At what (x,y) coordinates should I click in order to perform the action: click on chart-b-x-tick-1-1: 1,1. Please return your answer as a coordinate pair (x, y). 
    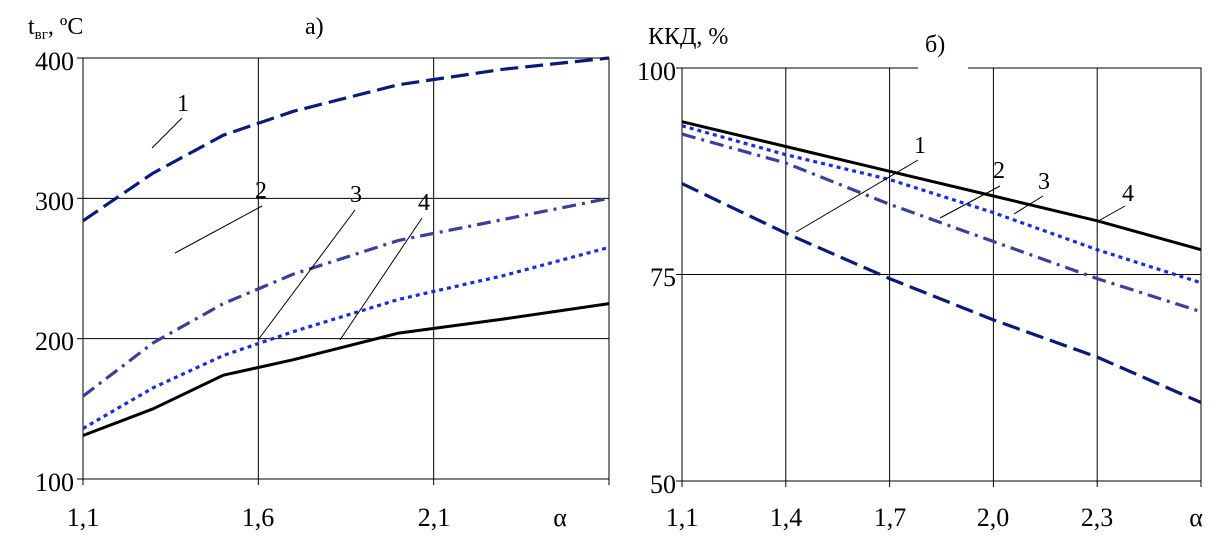
    Looking at the image, I should click on (682, 517).